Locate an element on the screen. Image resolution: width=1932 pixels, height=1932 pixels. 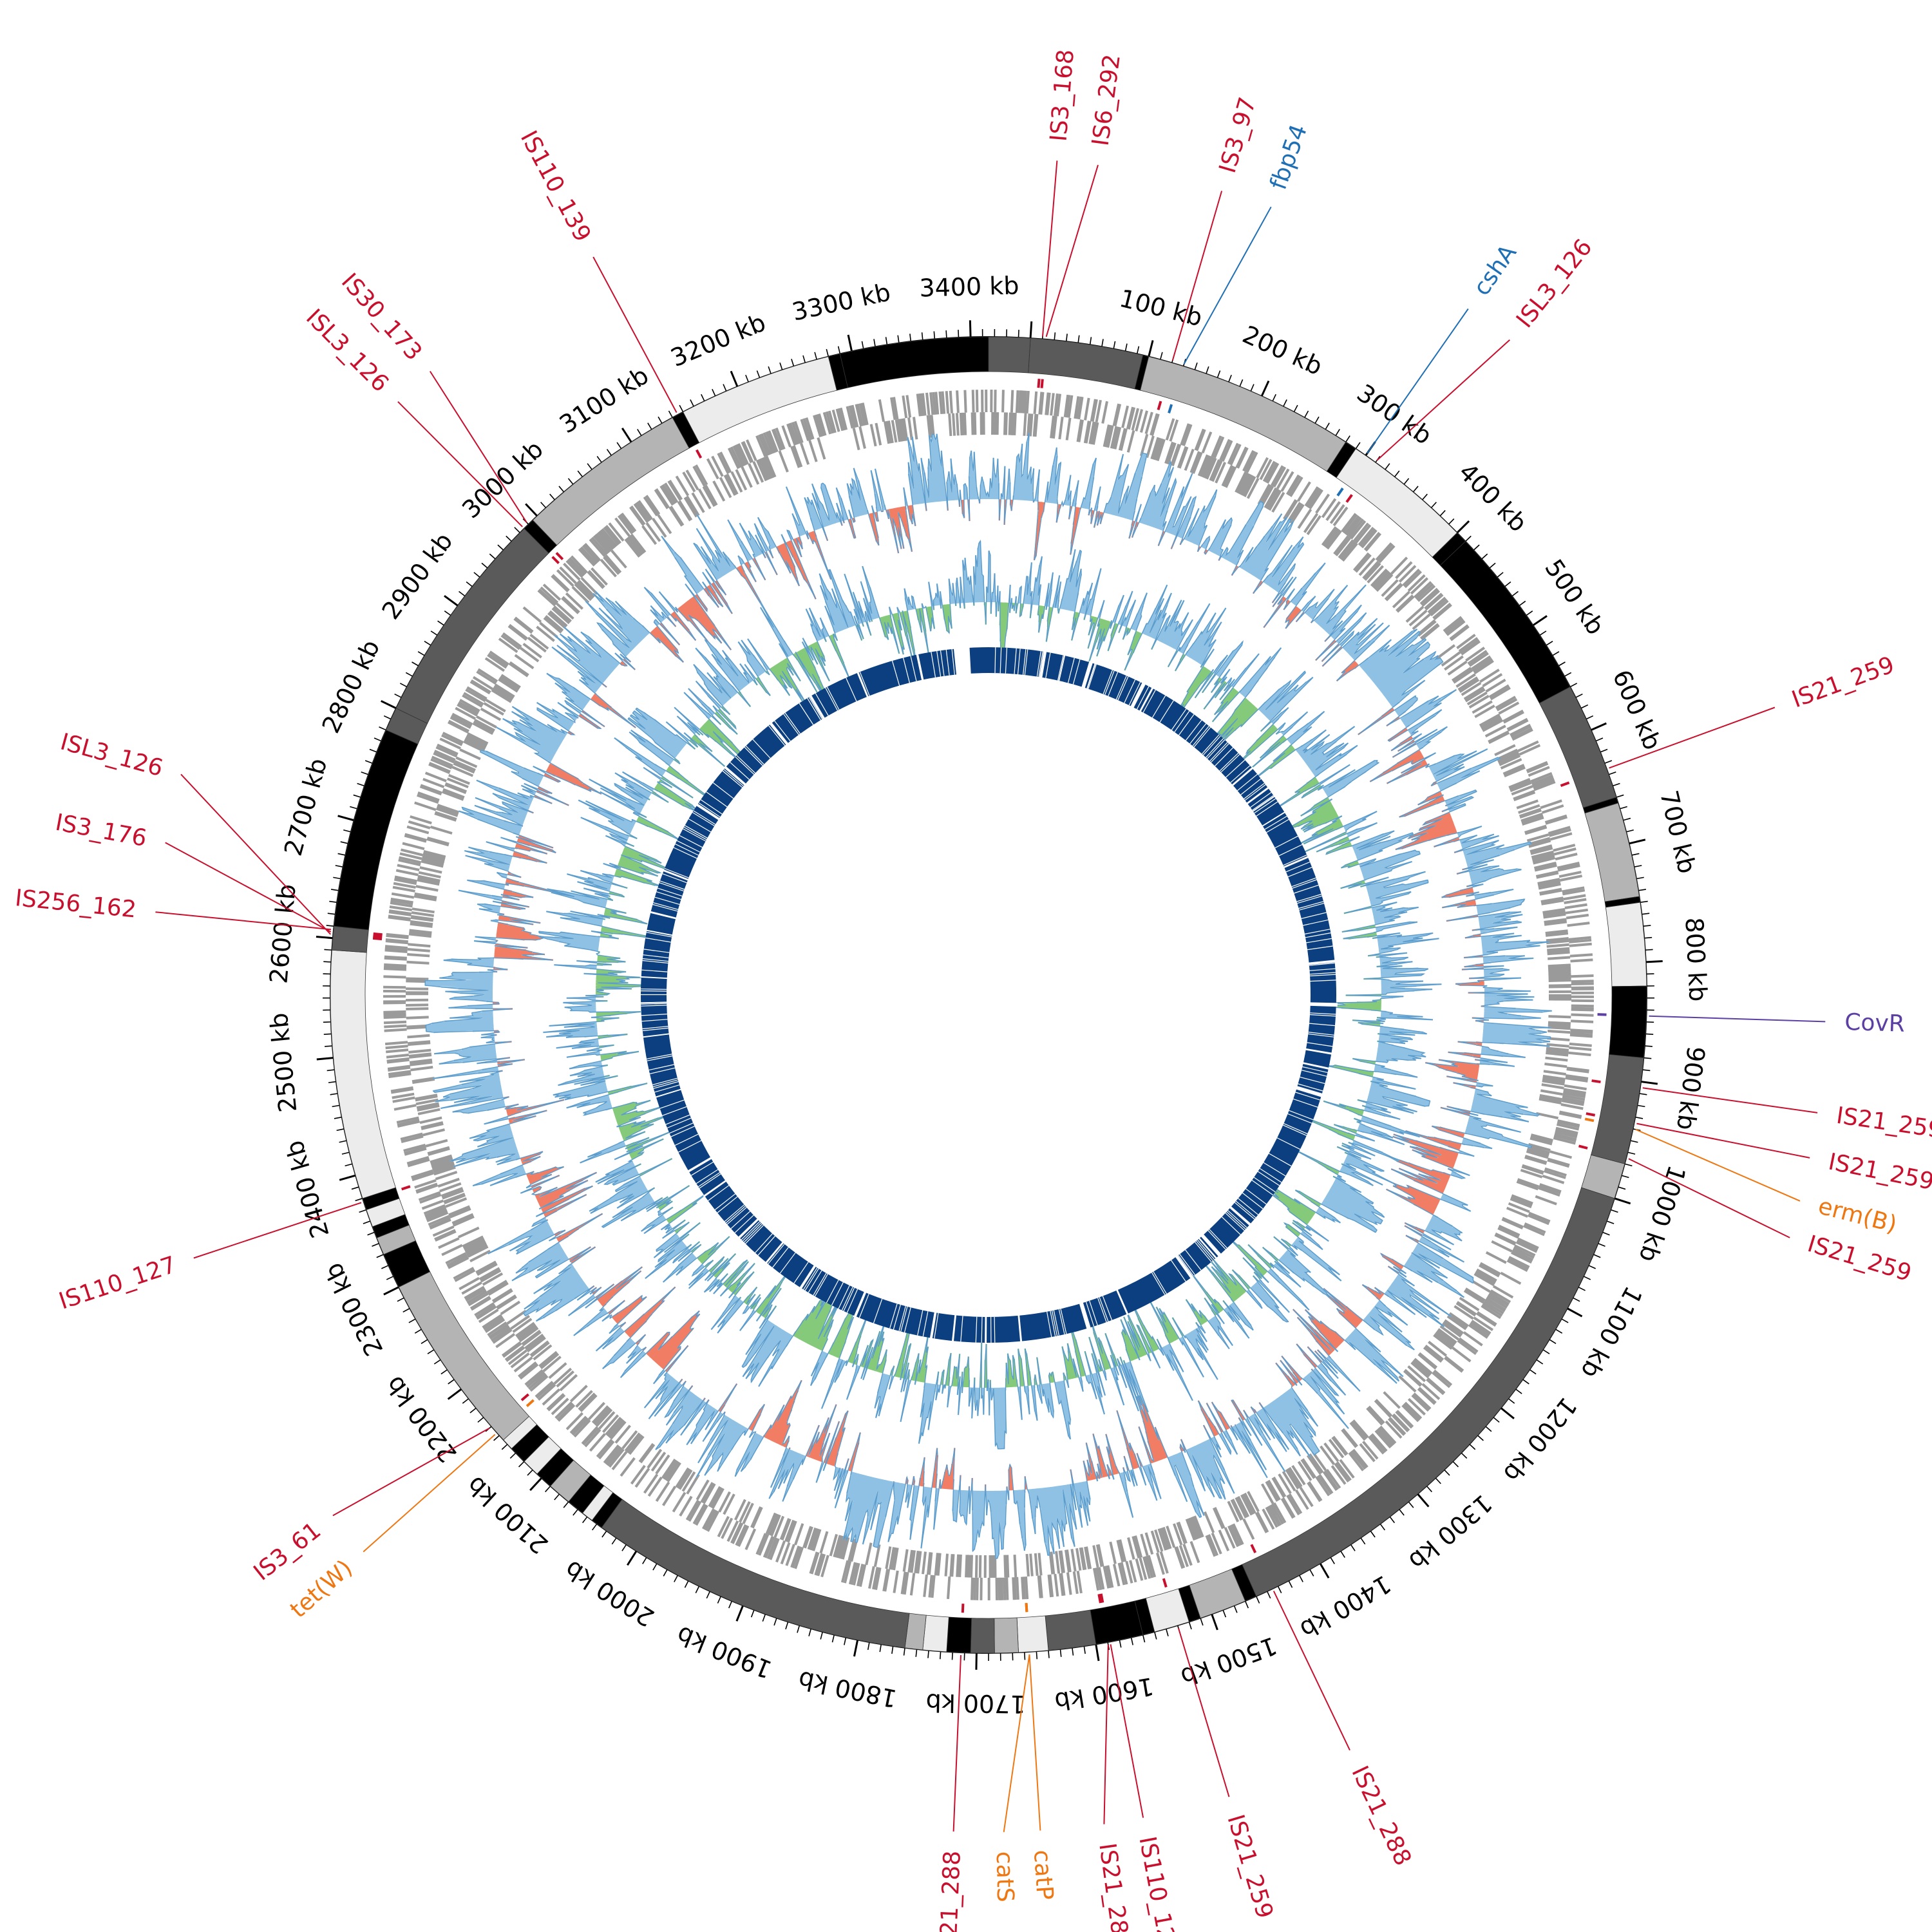
scale-label: 2300 kb is located at coordinates (353, 1309).